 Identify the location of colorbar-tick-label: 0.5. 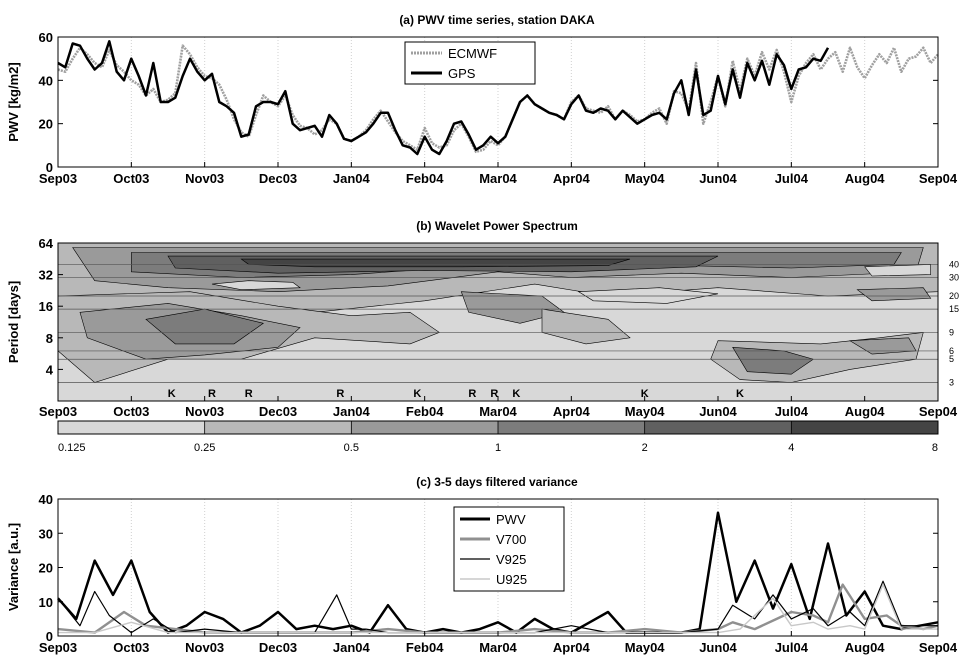
(351, 448).